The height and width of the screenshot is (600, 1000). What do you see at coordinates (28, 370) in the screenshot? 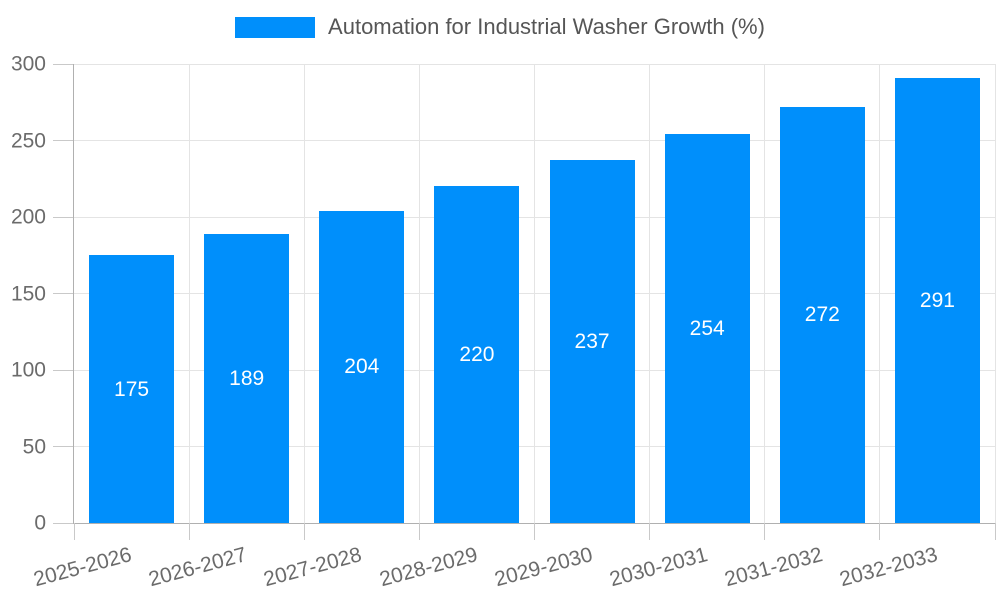
I see `y-axis-label: 100` at bounding box center [28, 370].